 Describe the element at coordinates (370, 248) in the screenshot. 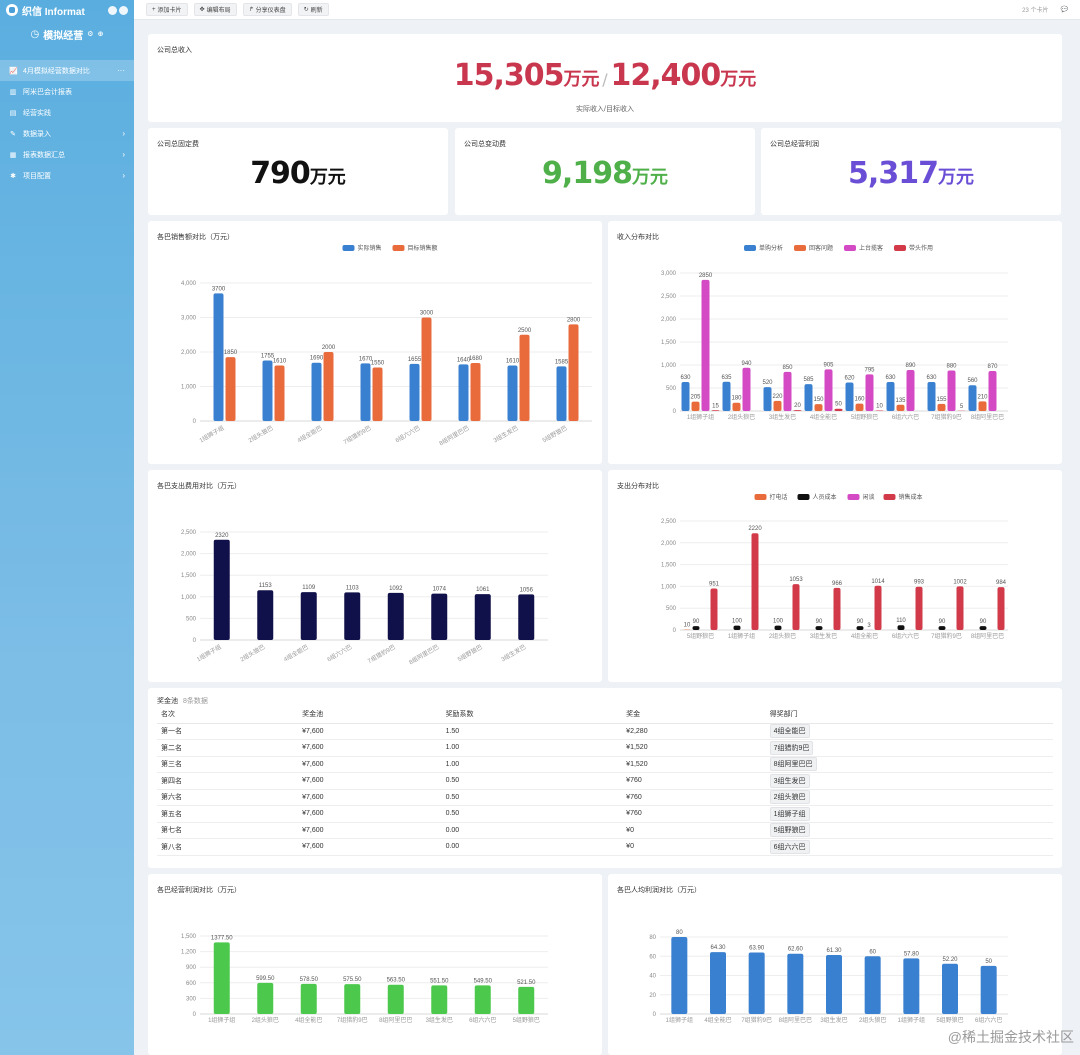

I see `legend-label: 实际销售` at that location.